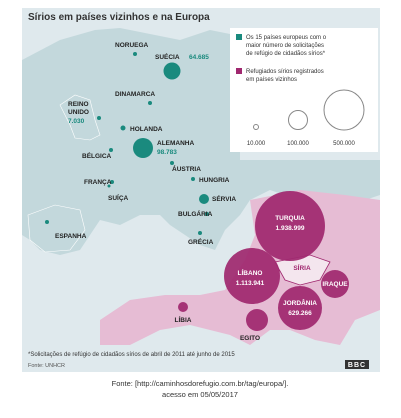 The width and height of the screenshot is (401, 418). What do you see at coordinates (97, 155) in the screenshot?
I see `country-label: BÉLGICA` at bounding box center [97, 155].